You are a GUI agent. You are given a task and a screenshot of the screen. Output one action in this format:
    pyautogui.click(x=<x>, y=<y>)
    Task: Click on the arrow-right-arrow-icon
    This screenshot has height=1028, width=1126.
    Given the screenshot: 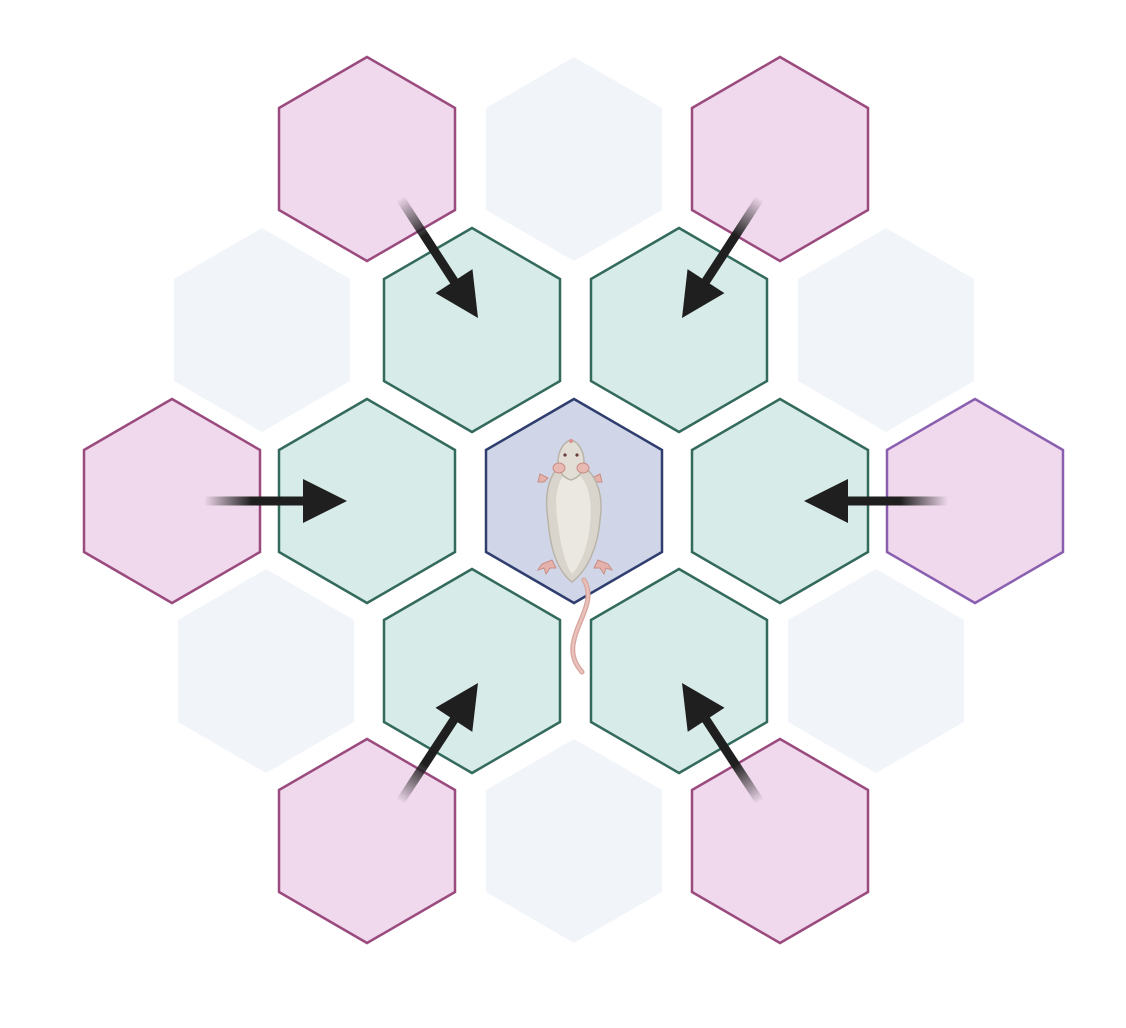 What is the action you would take?
    pyautogui.click(x=876, y=501)
    